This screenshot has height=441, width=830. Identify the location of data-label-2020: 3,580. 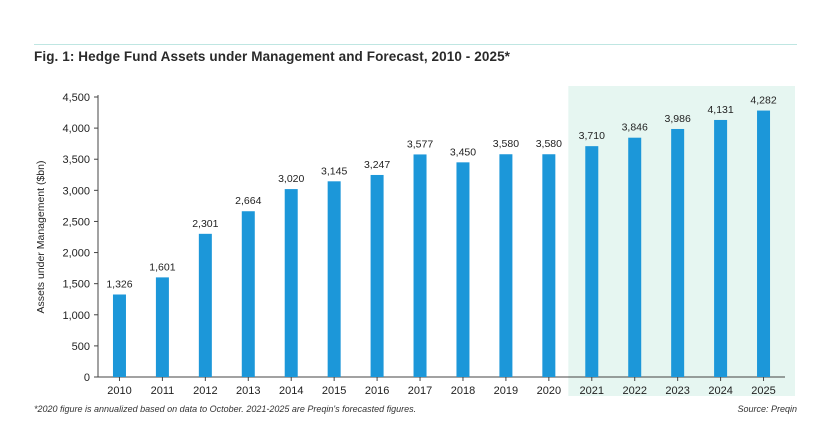
(549, 144).